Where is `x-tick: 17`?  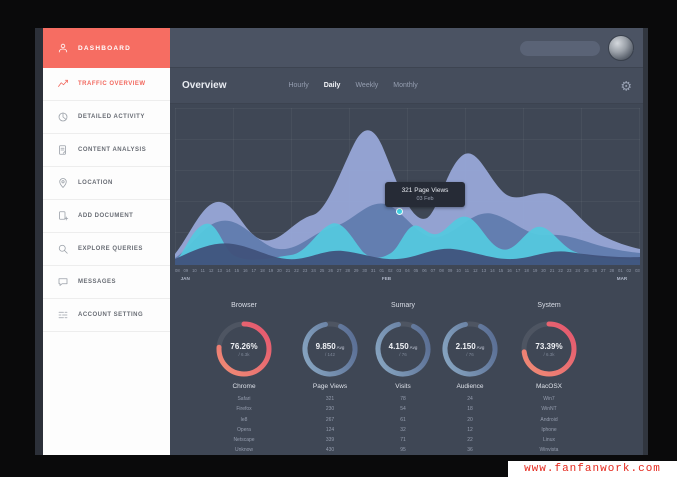 x-tick: 17 is located at coordinates (518, 270).